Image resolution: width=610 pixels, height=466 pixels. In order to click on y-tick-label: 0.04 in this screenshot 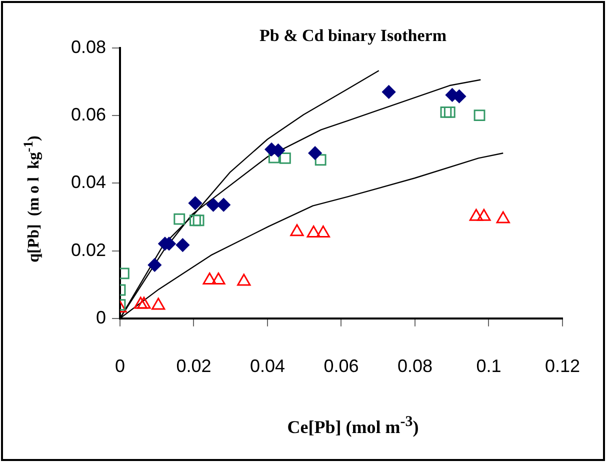, I will do `click(88, 182)`.